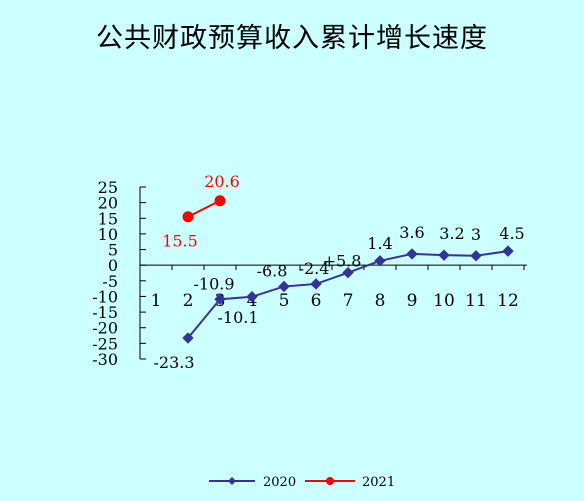 The height and width of the screenshot is (501, 584). What do you see at coordinates (316, 301) in the screenshot?
I see `x-tick-label: 6` at bounding box center [316, 301].